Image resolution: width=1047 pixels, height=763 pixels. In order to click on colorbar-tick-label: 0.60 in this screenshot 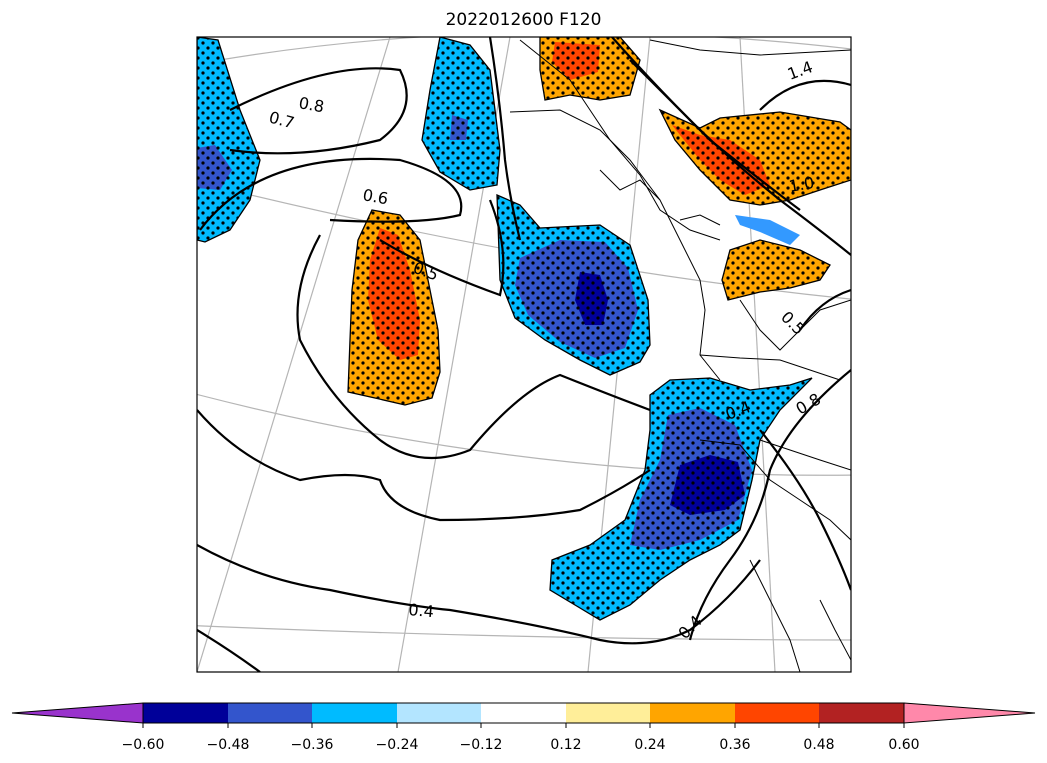, I will do `click(903, 745)`.